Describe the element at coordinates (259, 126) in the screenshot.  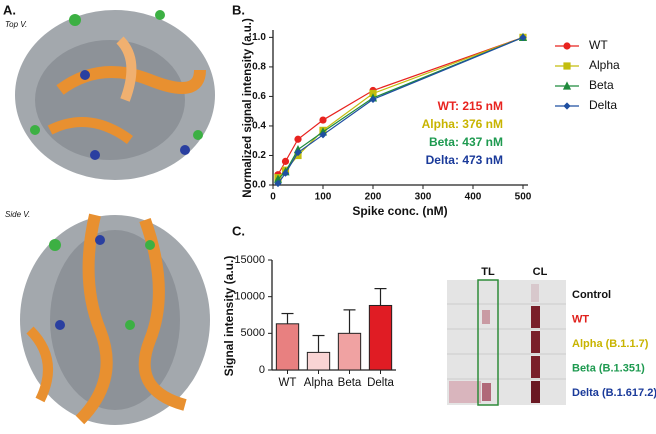
I see `y-tick-label: 0.4` at that location.